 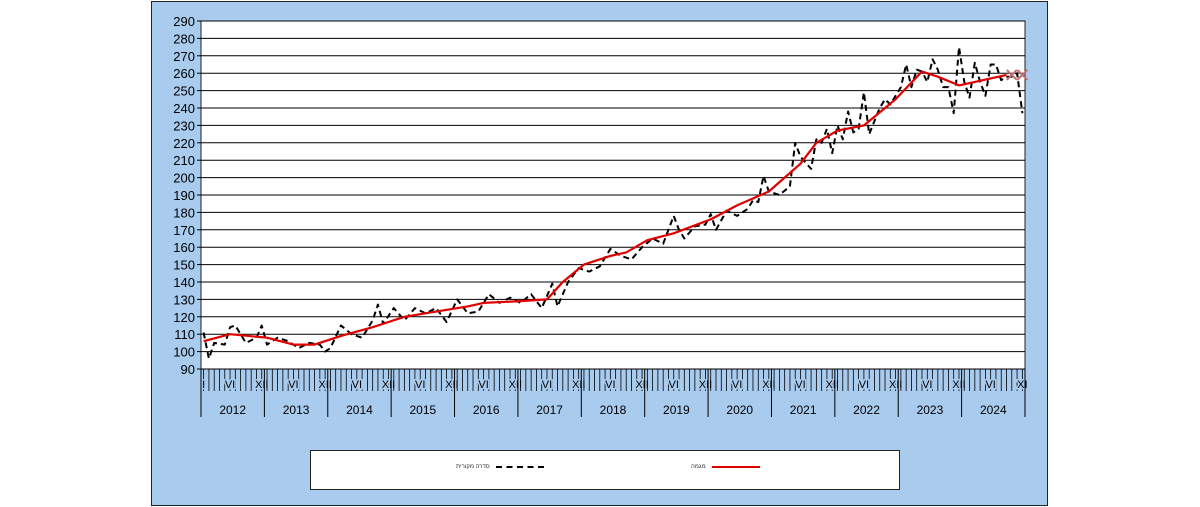 I want to click on year-label: 2023, so click(x=930, y=410).